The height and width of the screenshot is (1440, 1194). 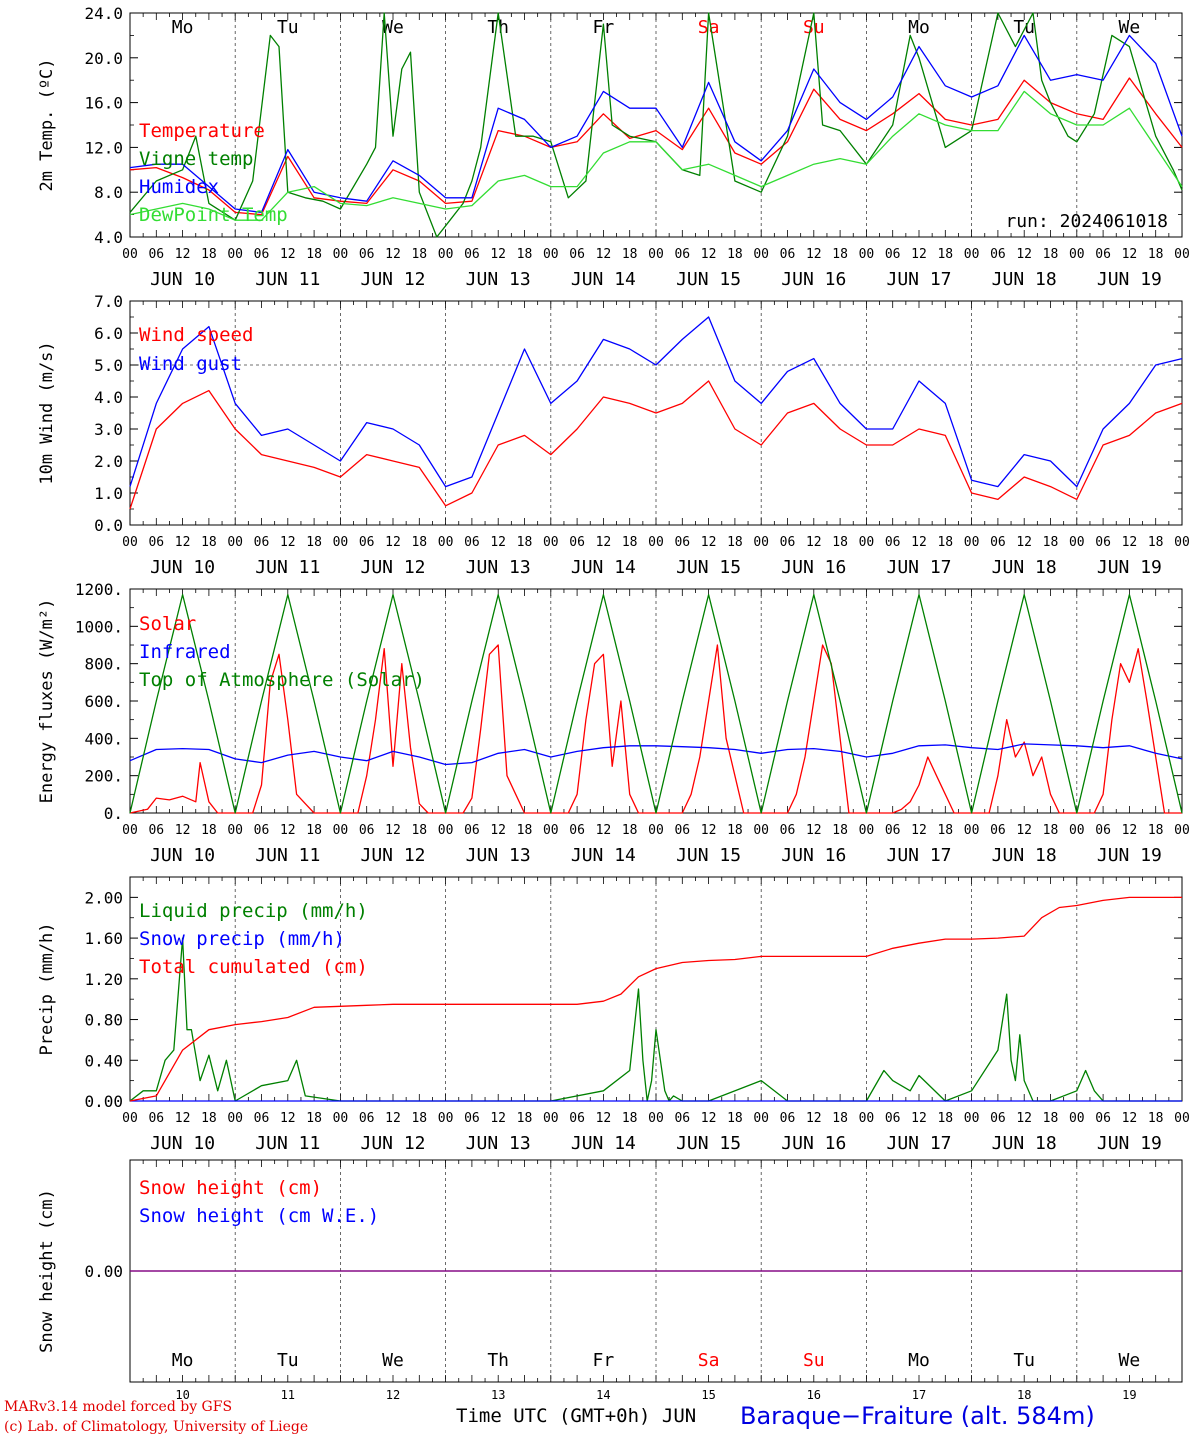 What do you see at coordinates (1024, 1395) in the screenshot?
I see `day-number: 18` at bounding box center [1024, 1395].